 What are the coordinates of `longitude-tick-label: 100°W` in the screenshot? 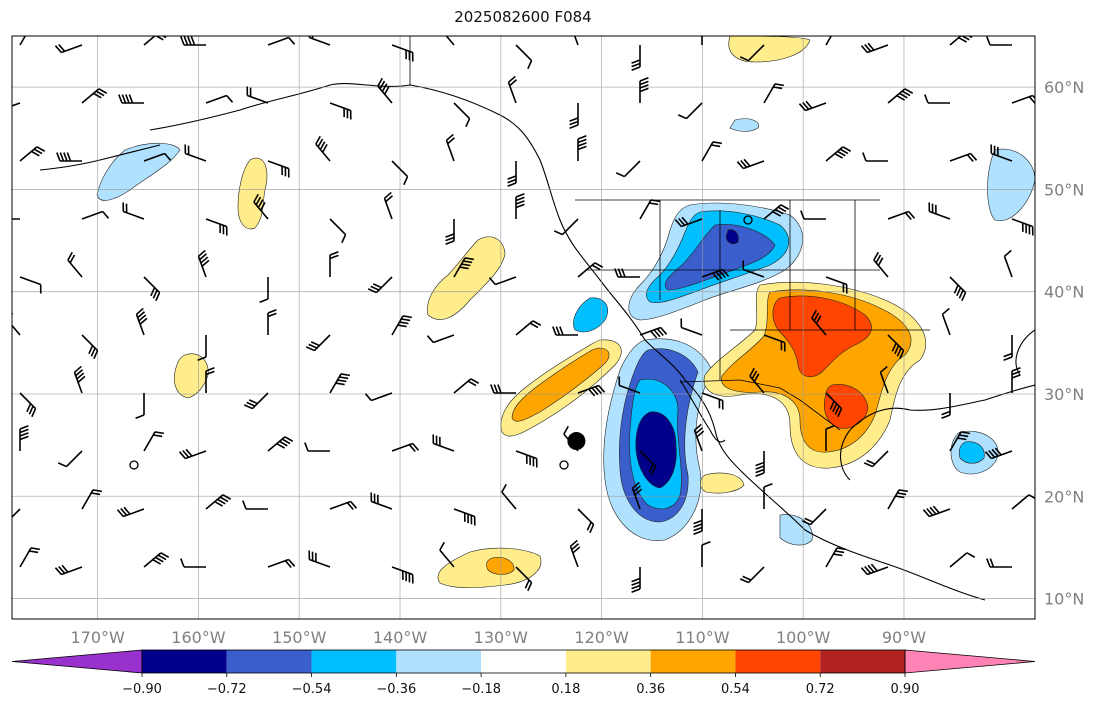 It's located at (803, 637).